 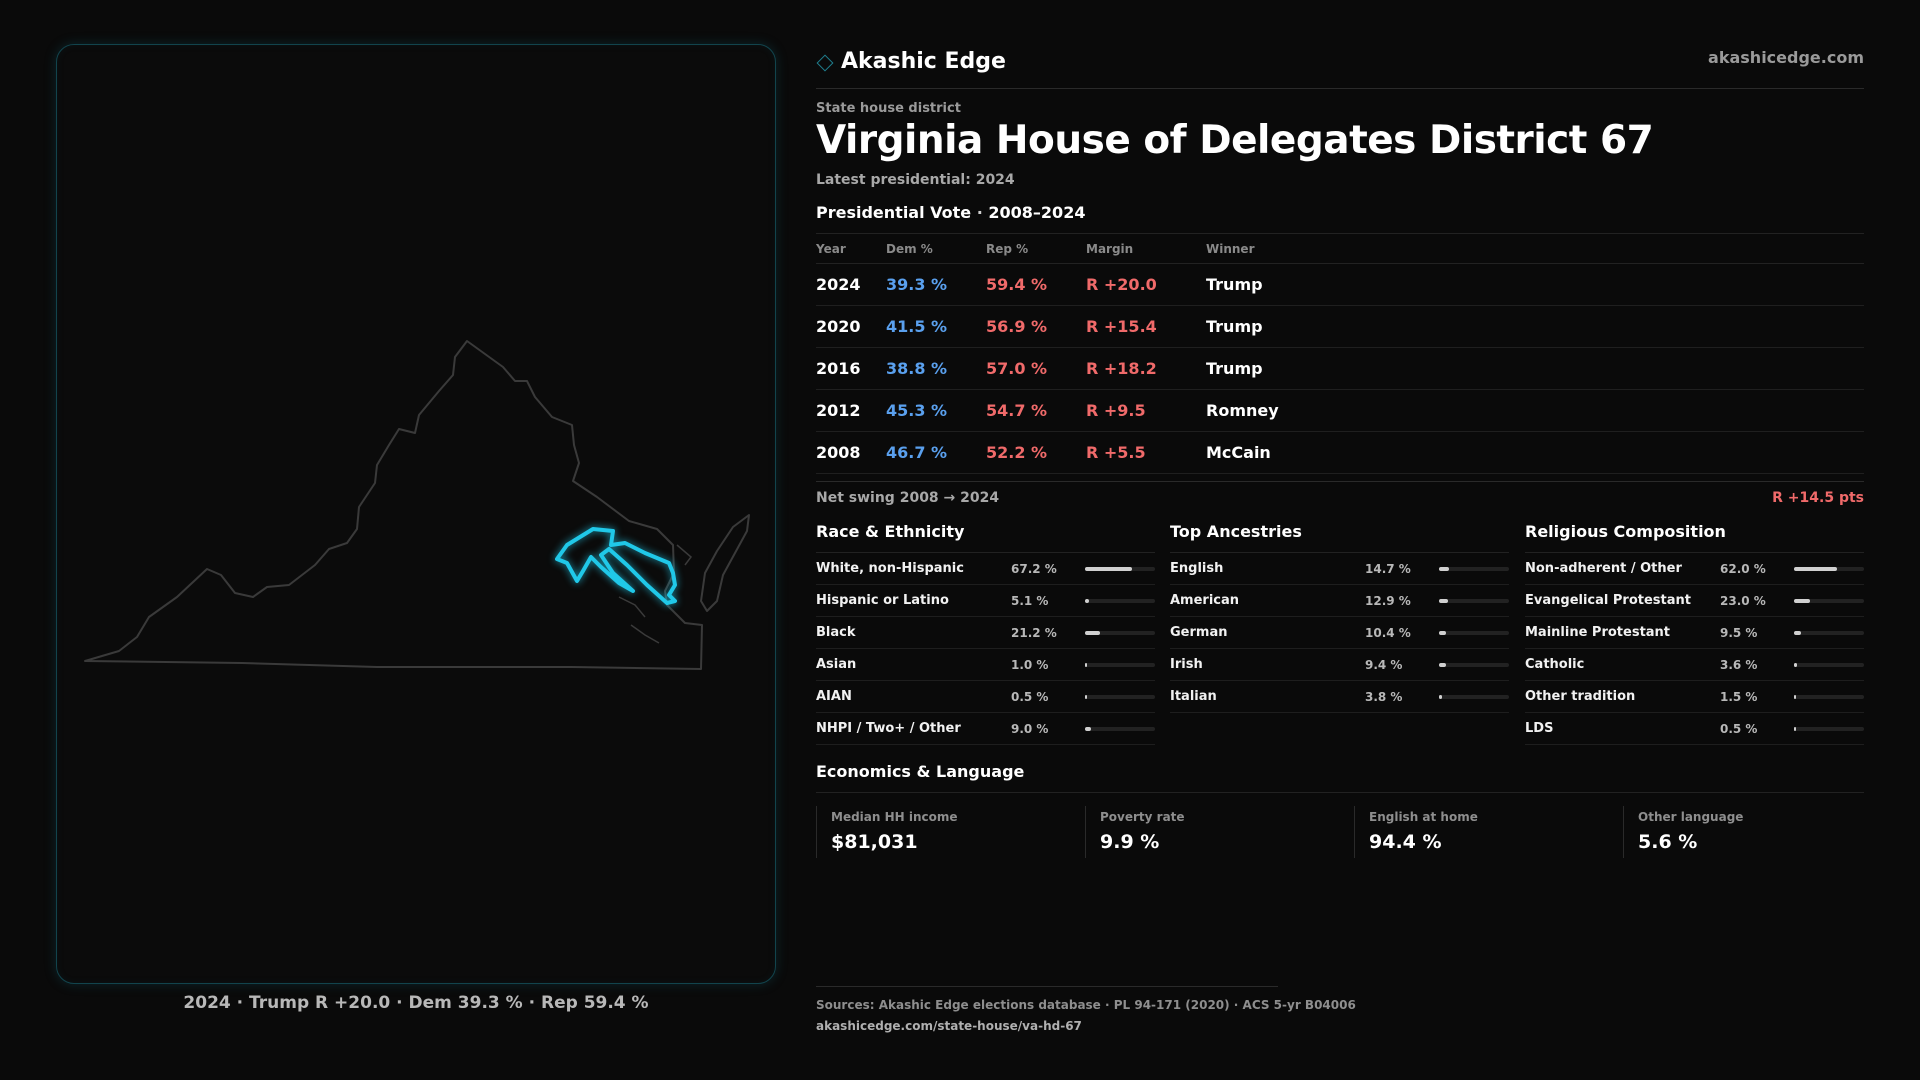 What do you see at coordinates (1339, 537) in the screenshot?
I see `ancestry-title: Top Ancestries` at bounding box center [1339, 537].